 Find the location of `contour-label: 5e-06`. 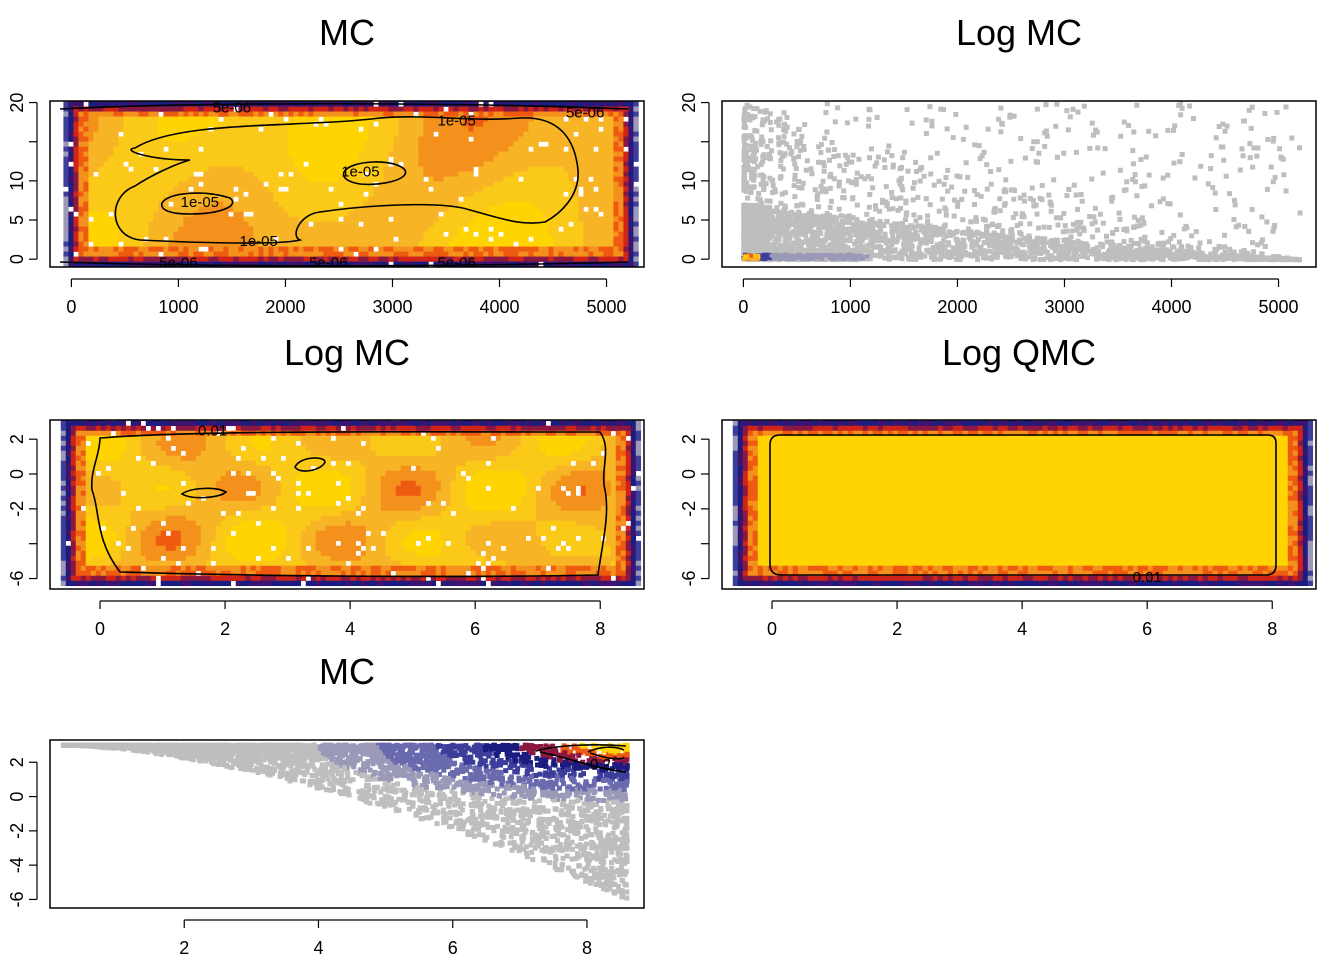

contour-label: 5e-06 is located at coordinates (585, 113).